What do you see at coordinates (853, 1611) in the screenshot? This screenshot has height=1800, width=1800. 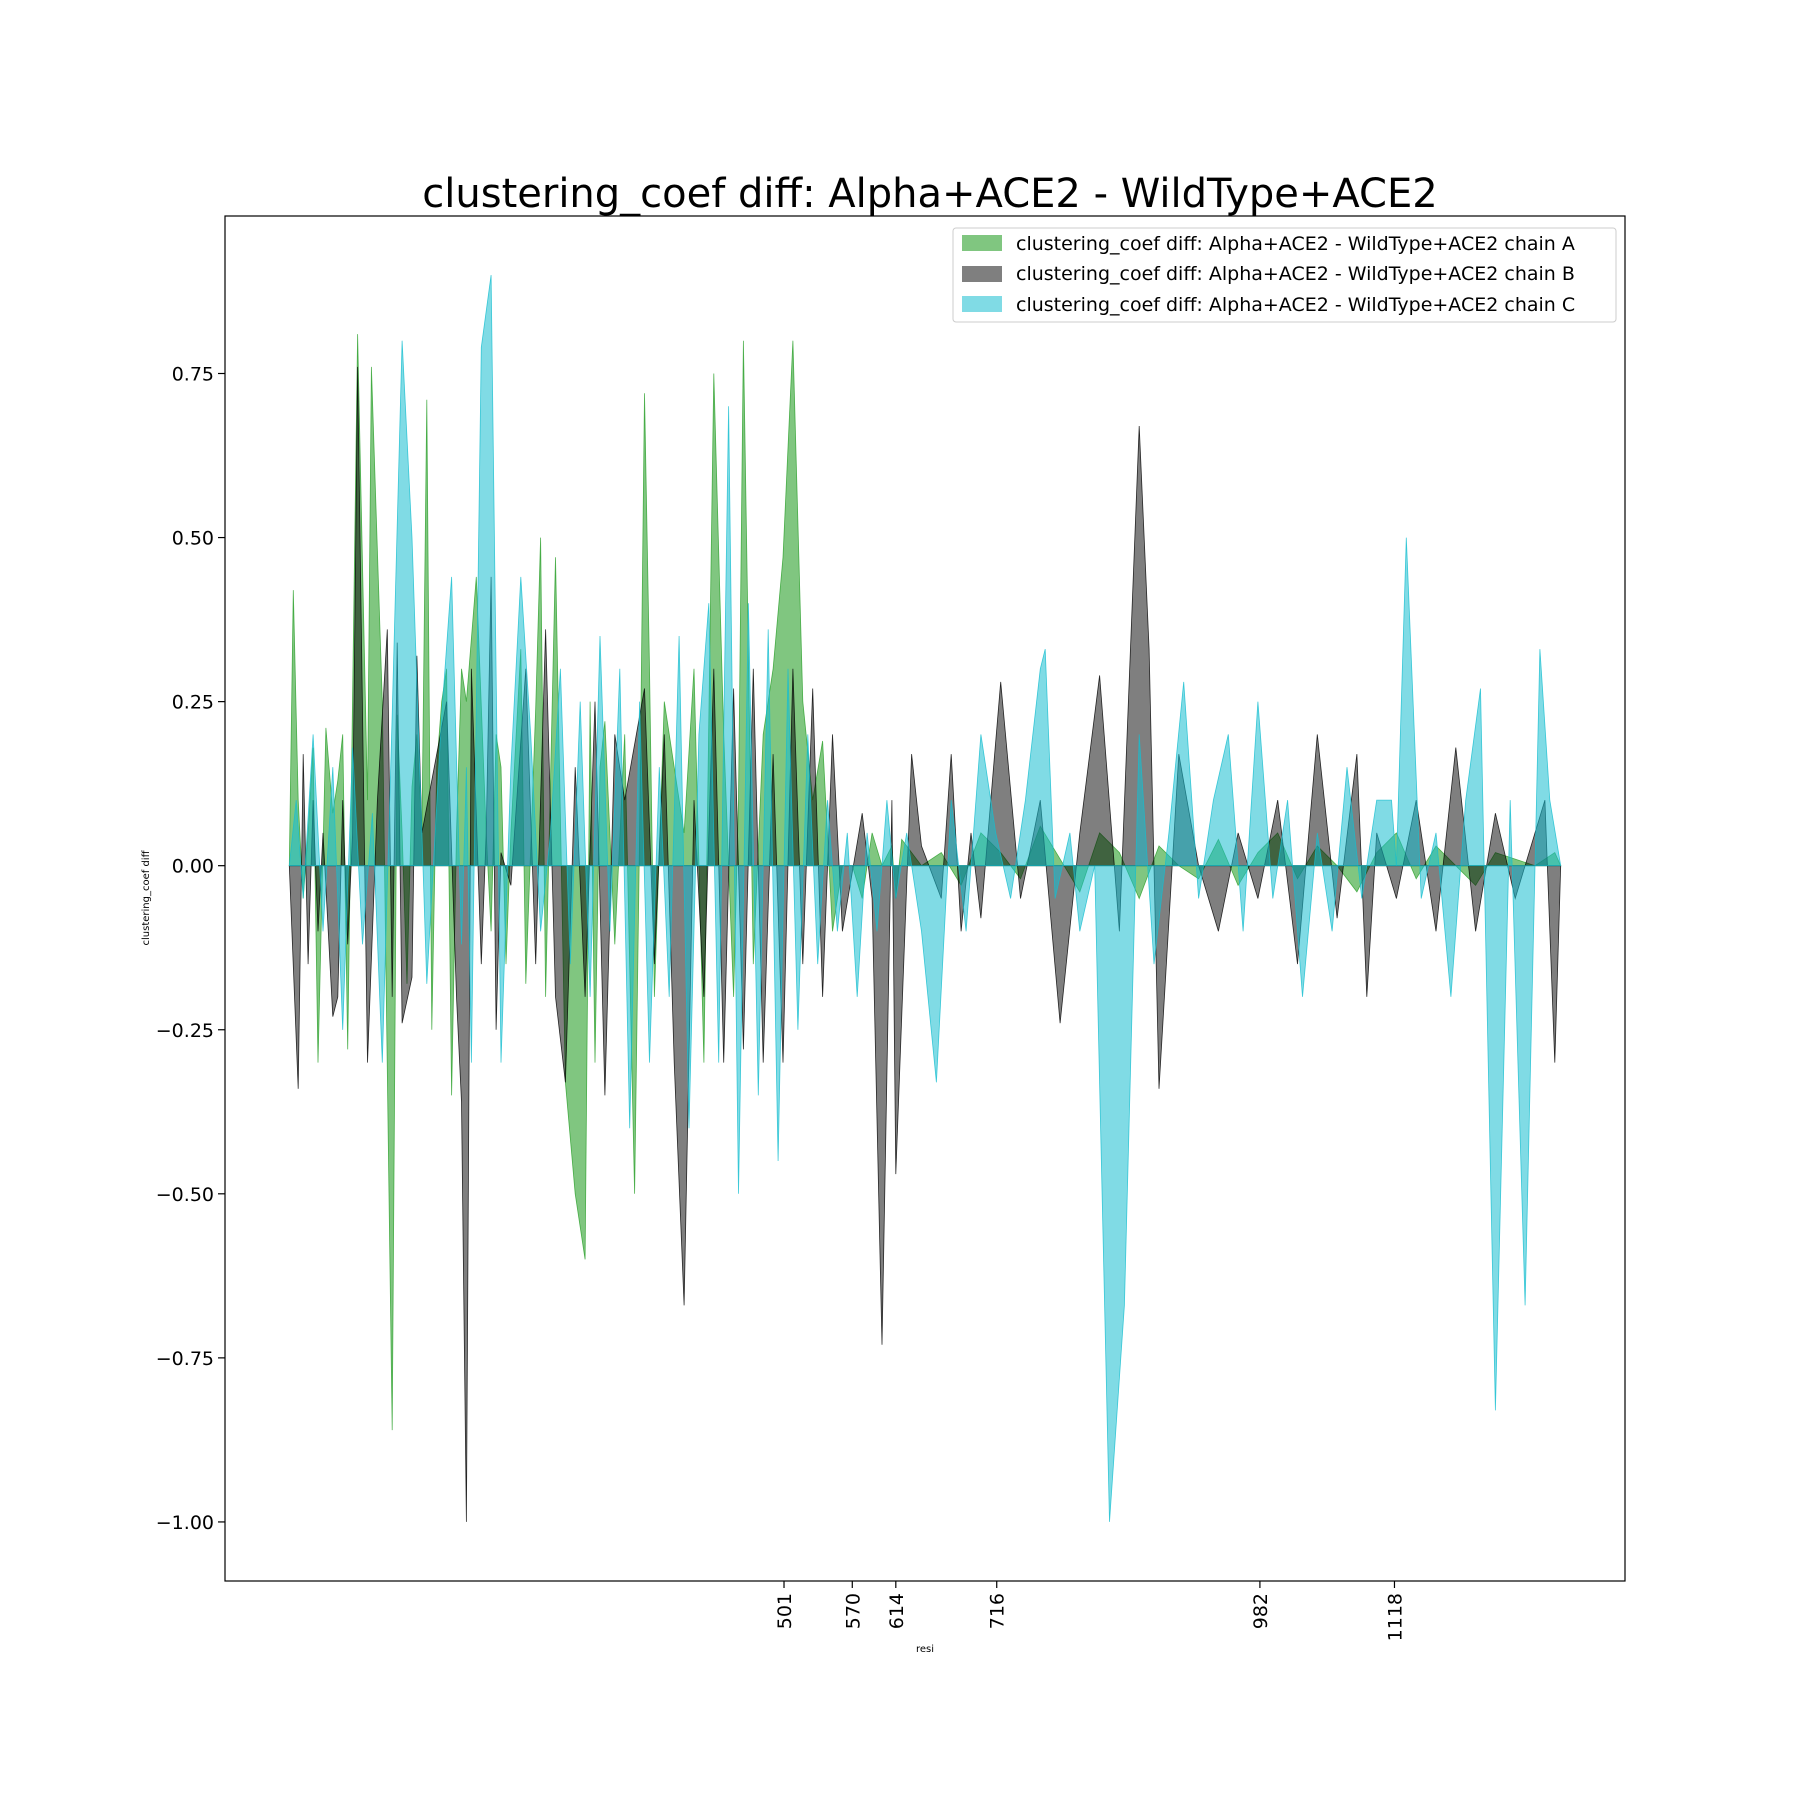 I see `x-tick-label: 570` at bounding box center [853, 1611].